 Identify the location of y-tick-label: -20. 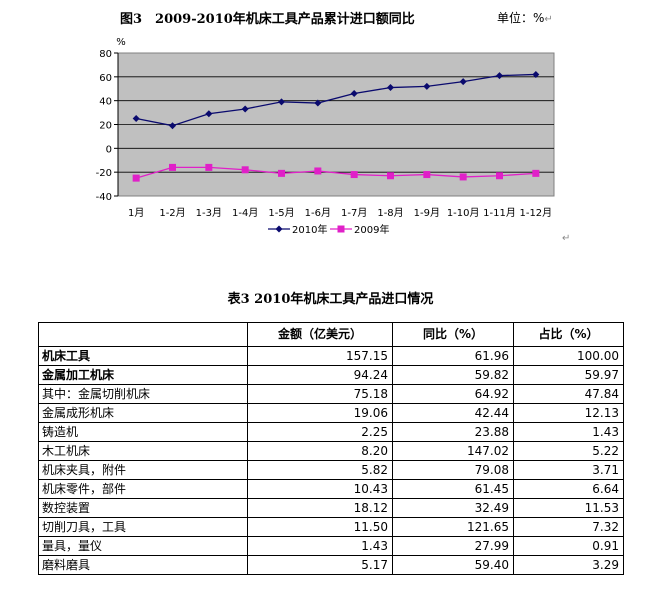
(104, 173).